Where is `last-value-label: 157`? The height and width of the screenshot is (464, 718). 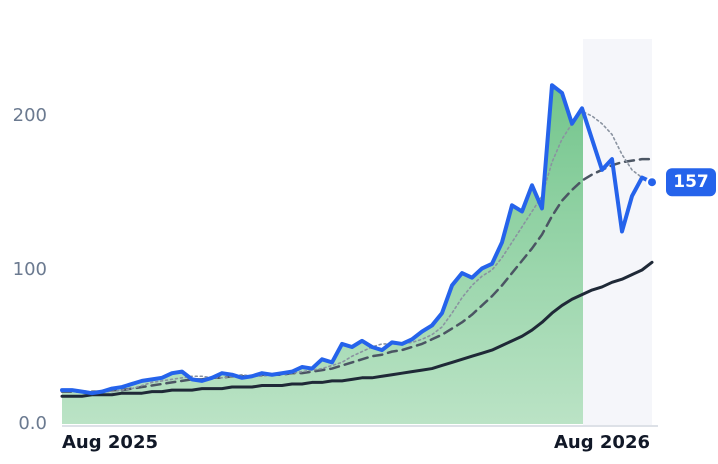 last-value-label: 157 is located at coordinates (691, 182).